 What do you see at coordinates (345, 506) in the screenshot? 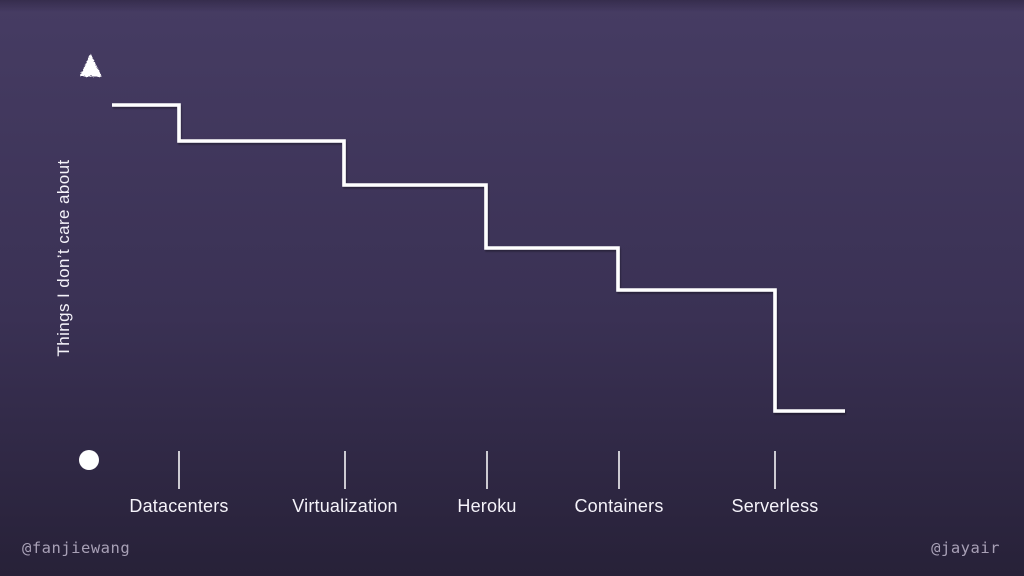
I see `x-axis-label-virtualization: Virtualization` at bounding box center [345, 506].